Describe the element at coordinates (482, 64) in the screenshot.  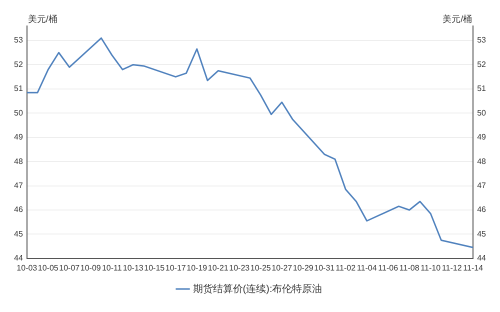
I see `y2-tick-label: 52` at that location.